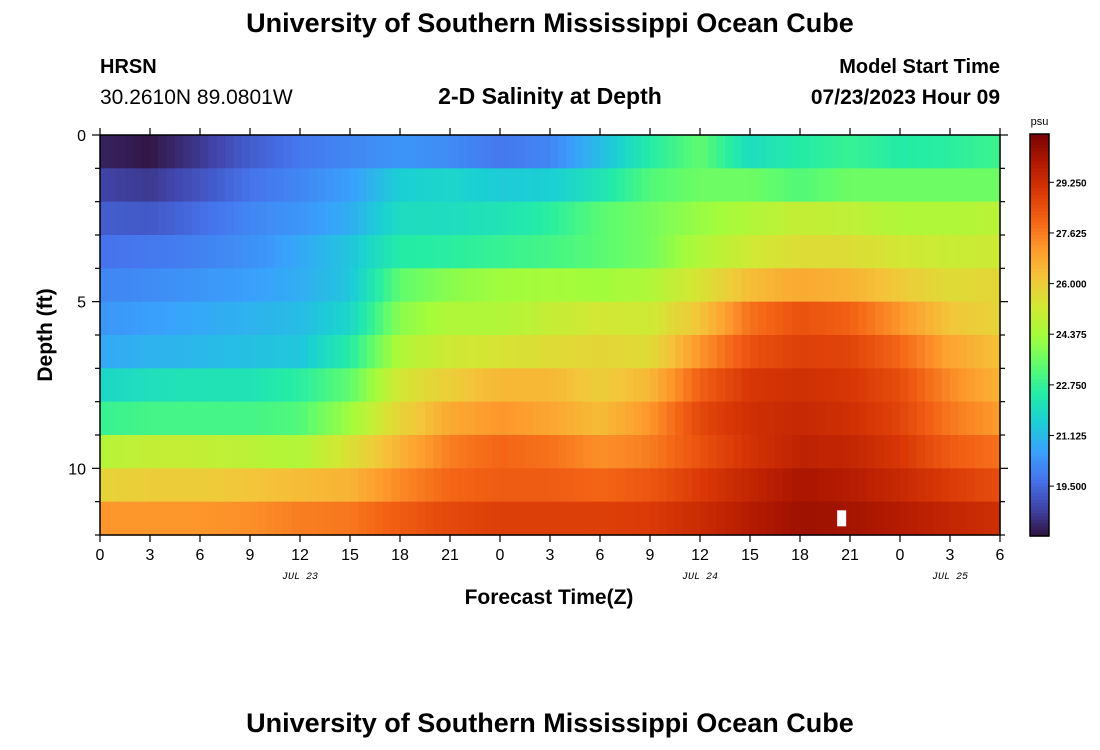 The width and height of the screenshot is (1100, 750). Describe the element at coordinates (549, 597) in the screenshot. I see `x-axis-label: Forecast Time(Z)` at that location.